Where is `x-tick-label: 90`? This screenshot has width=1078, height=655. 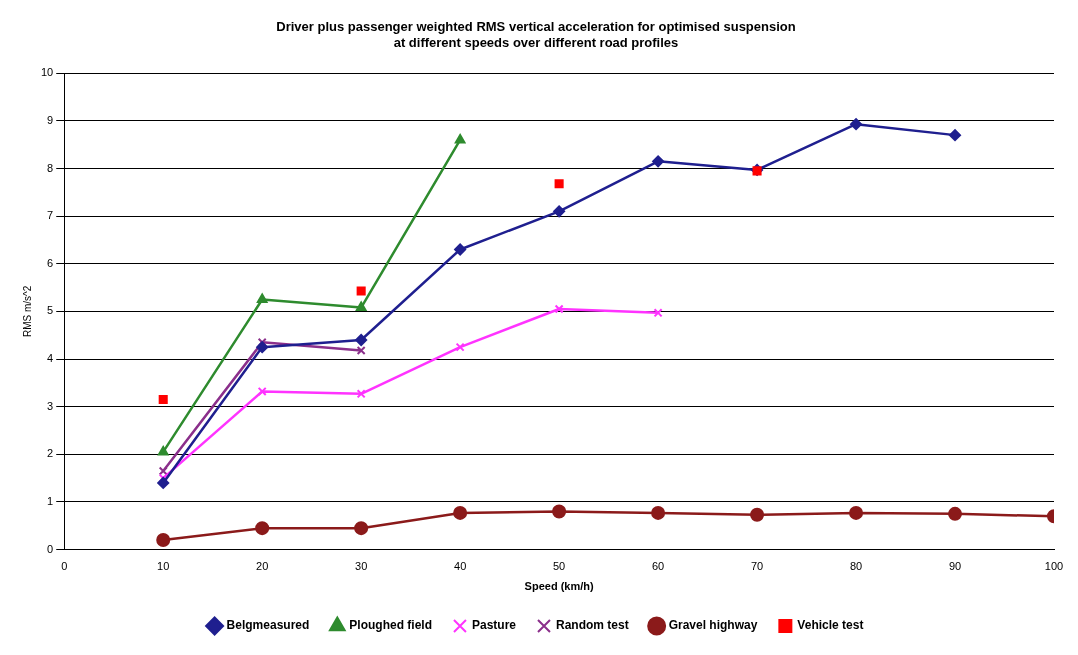
x-tick-label: 90 is located at coordinates (955, 566).